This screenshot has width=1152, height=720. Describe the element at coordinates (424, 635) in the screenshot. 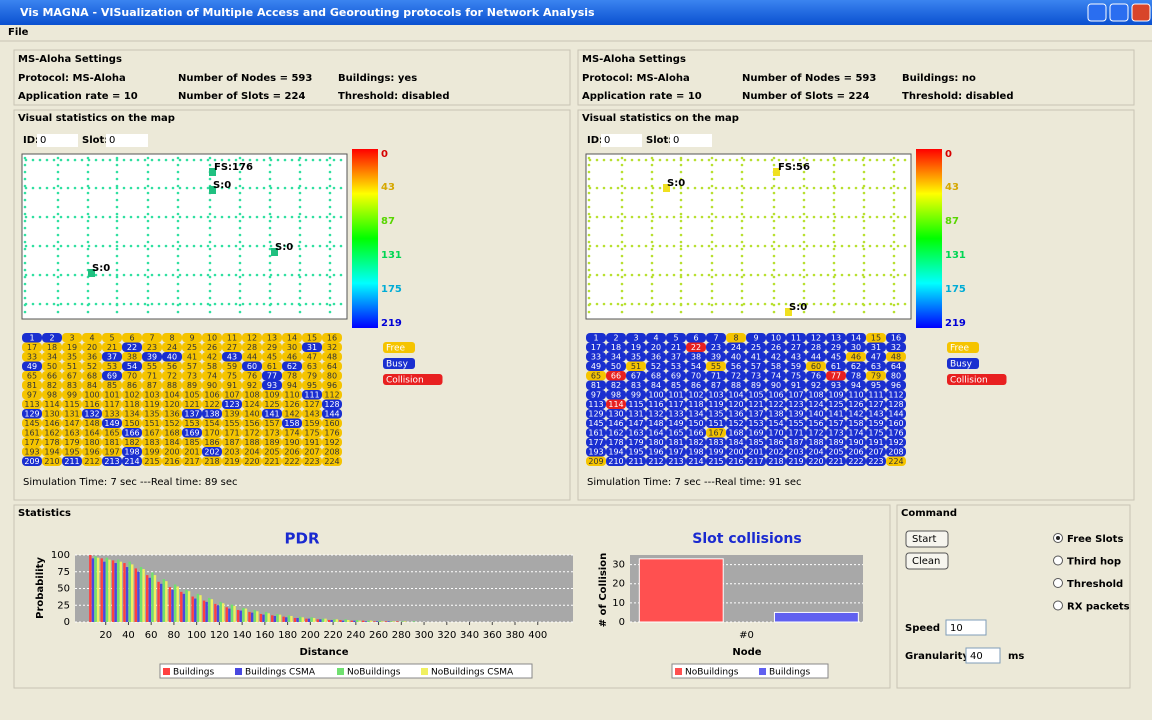

I see `x-tick-label: 300` at that location.